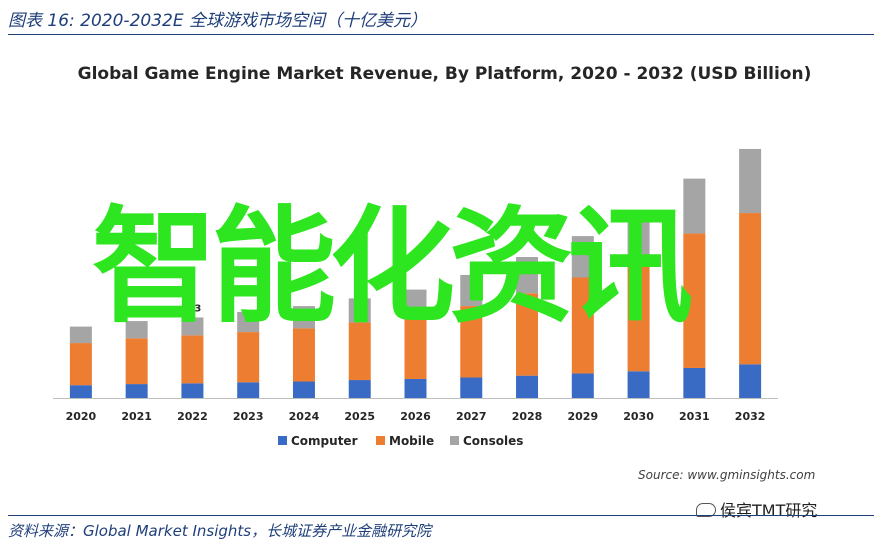 The image size is (889, 548). I want to click on x-tick-label-2031: 2031, so click(694, 416).